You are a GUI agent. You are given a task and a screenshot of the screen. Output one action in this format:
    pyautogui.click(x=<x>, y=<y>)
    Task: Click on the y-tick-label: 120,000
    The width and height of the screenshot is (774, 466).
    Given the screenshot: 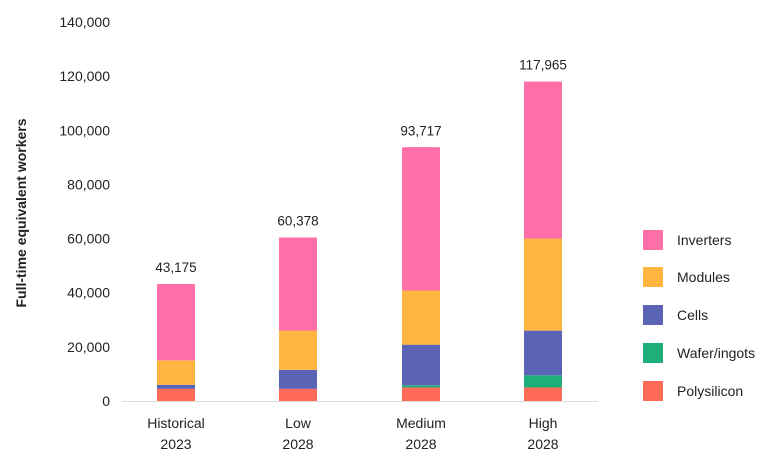 What is the action you would take?
    pyautogui.click(x=84, y=76)
    